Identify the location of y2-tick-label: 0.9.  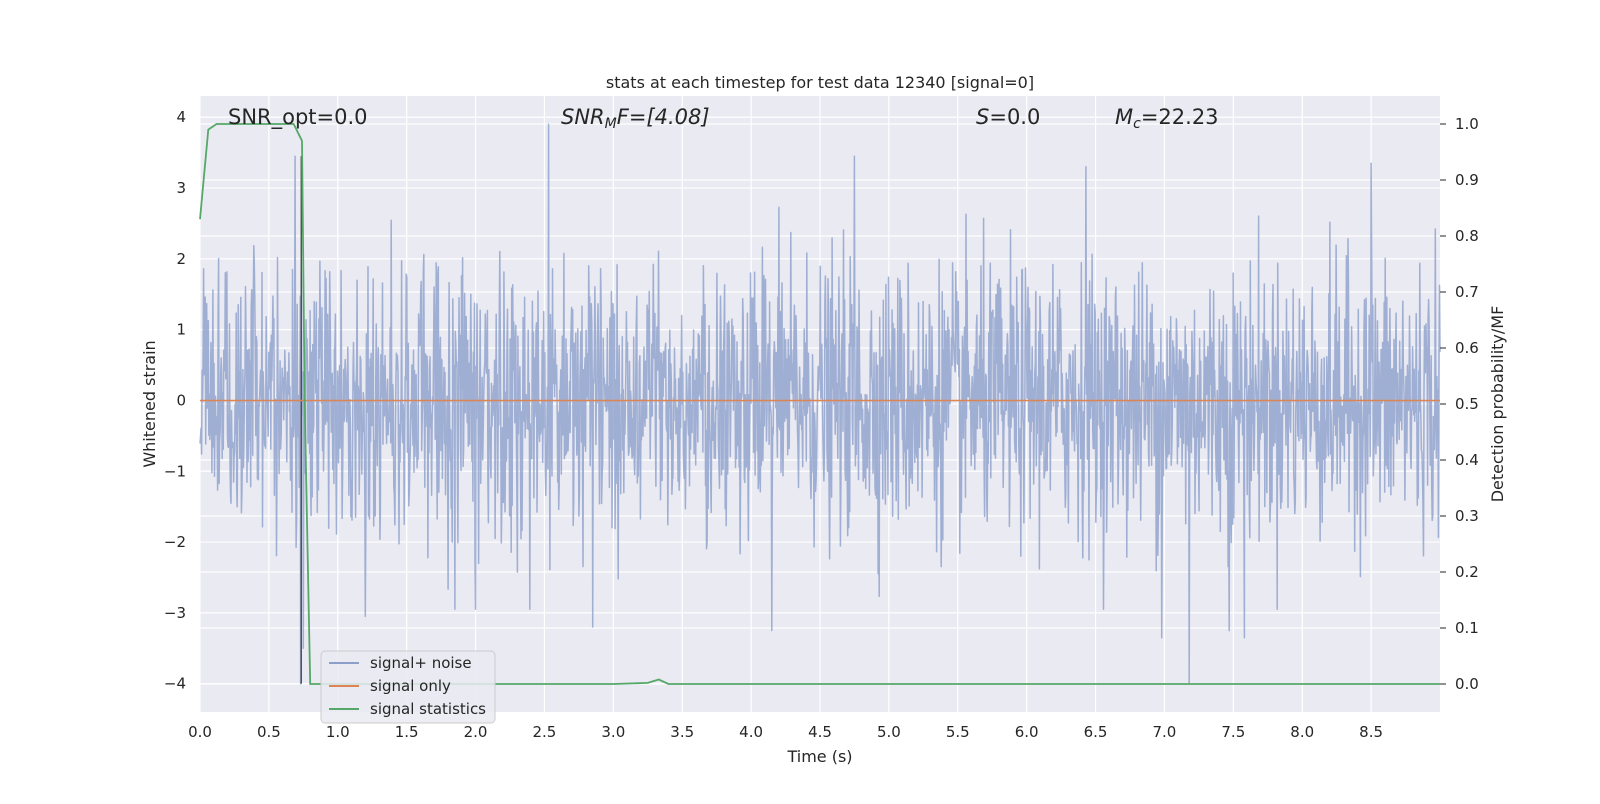
(1467, 180).